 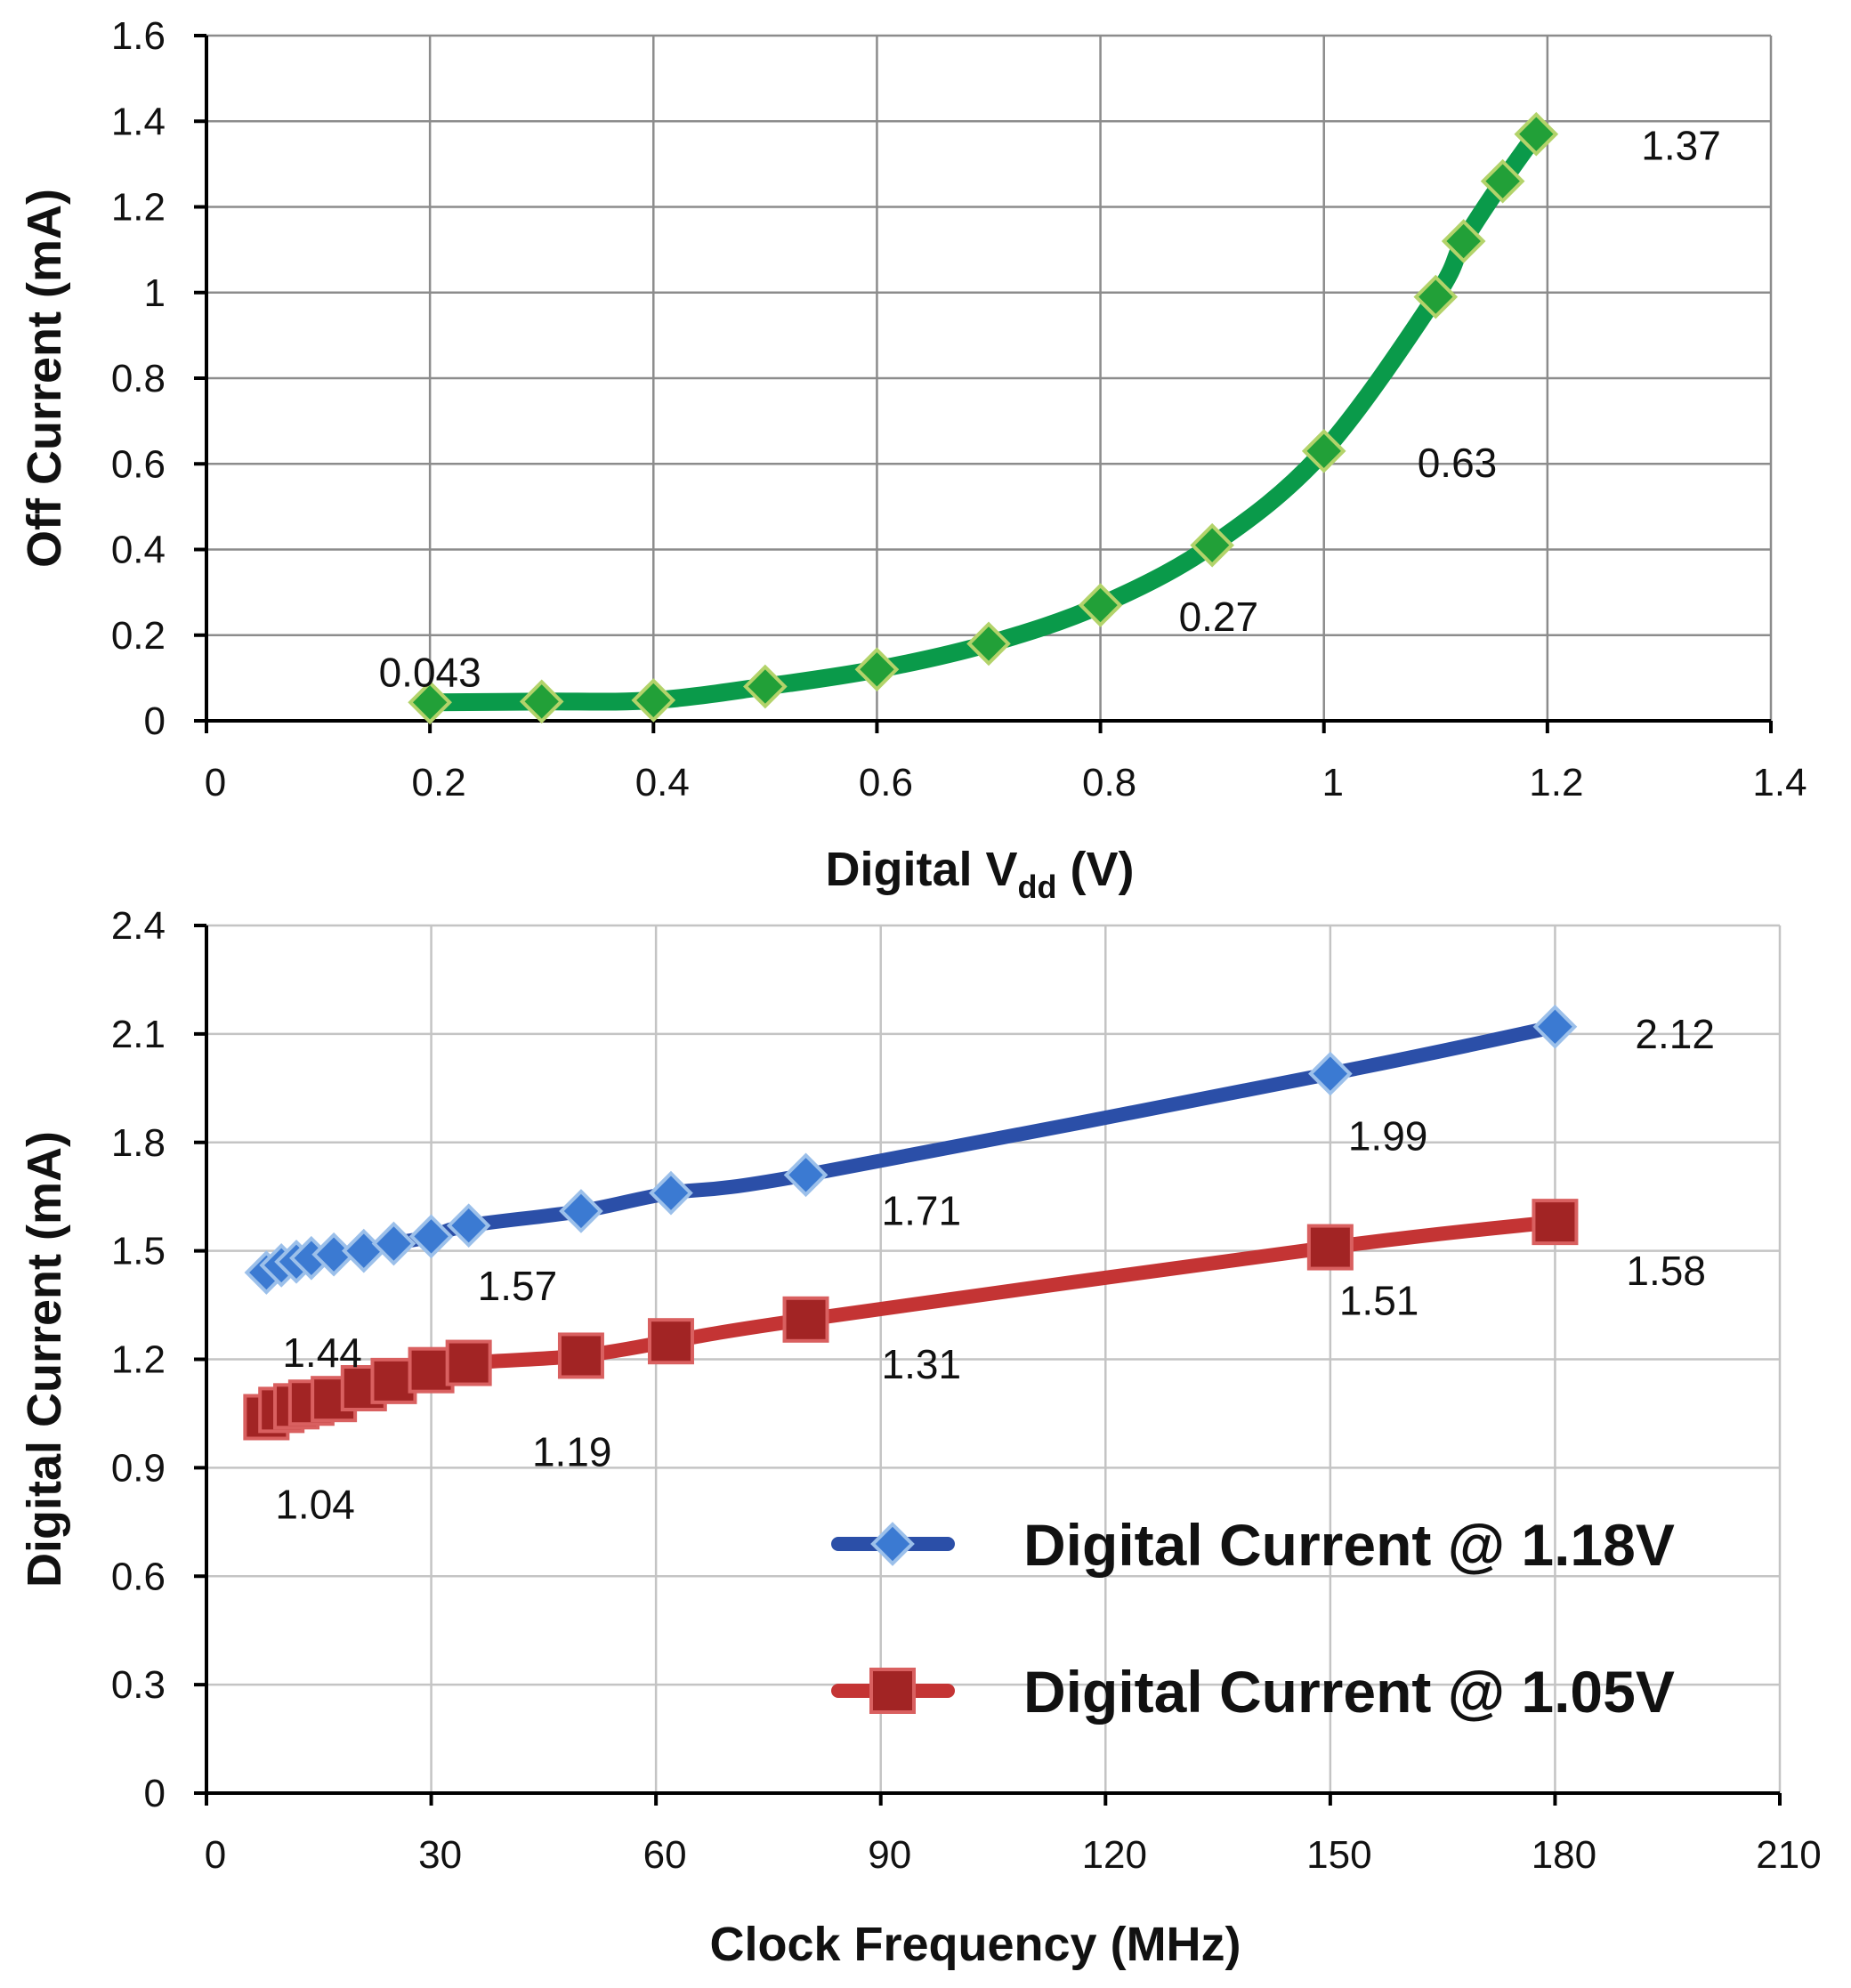 What do you see at coordinates (1332, 783) in the screenshot?
I see `x-tick-label: 1` at bounding box center [1332, 783].